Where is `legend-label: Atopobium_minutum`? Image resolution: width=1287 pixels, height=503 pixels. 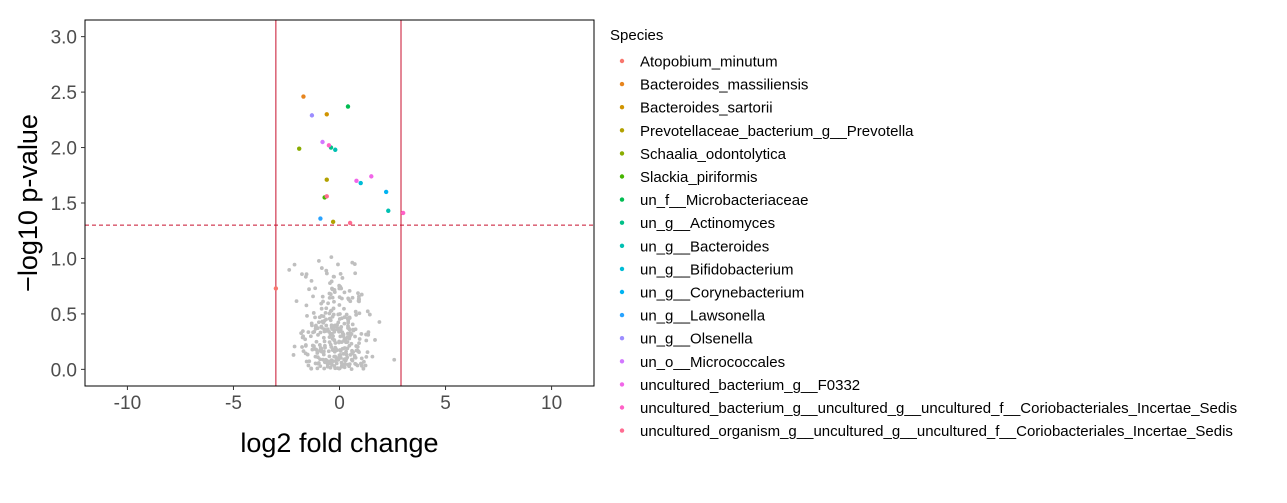
legend-label: Atopobium_minutum is located at coordinates (709, 62).